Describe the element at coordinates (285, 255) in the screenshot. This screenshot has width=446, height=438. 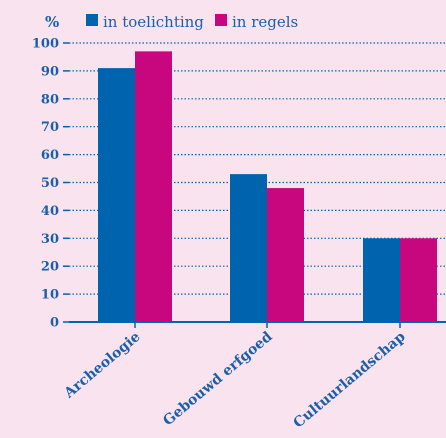
I see `bar-gebouwd-erfgoed-in-regels` at that location.